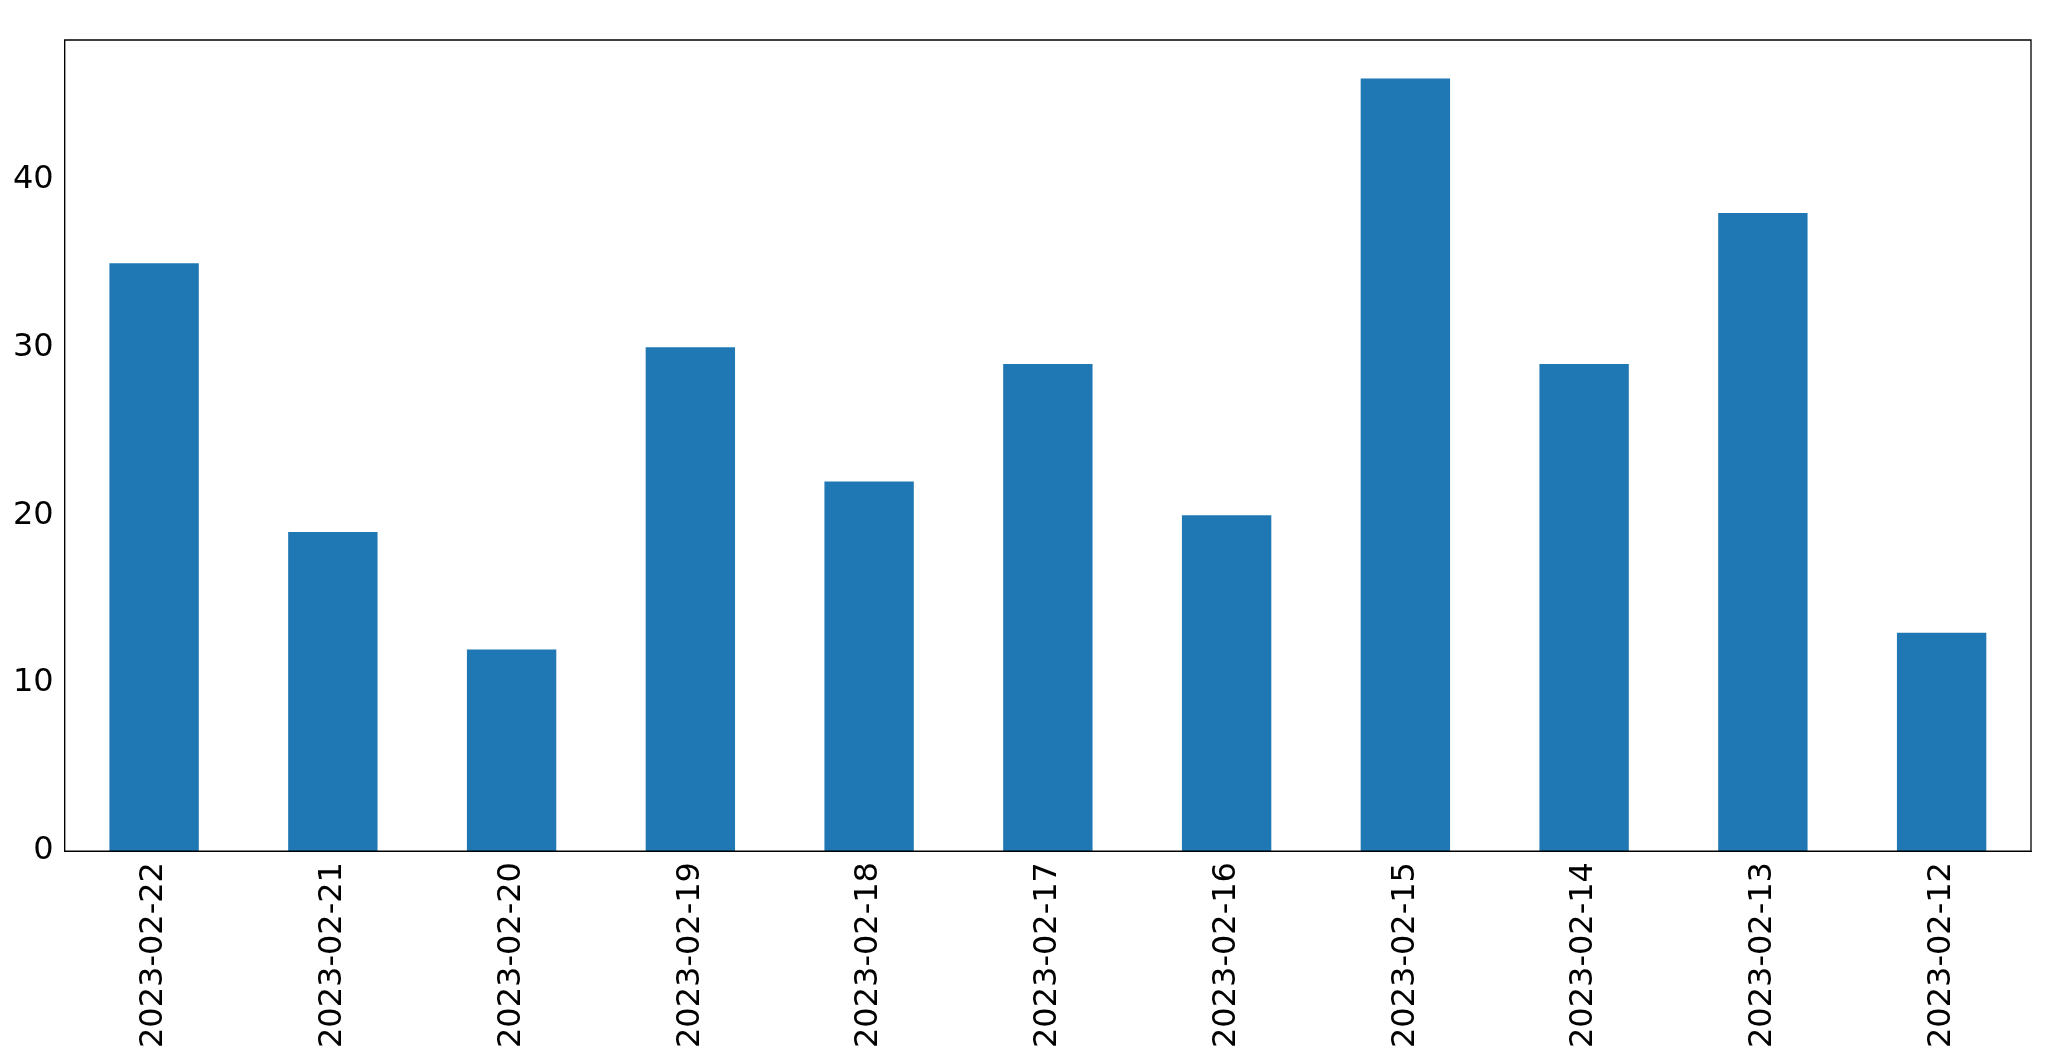  What do you see at coordinates (1760, 955) in the screenshot?
I see `x-tick-label: 2023-02-13` at bounding box center [1760, 955].